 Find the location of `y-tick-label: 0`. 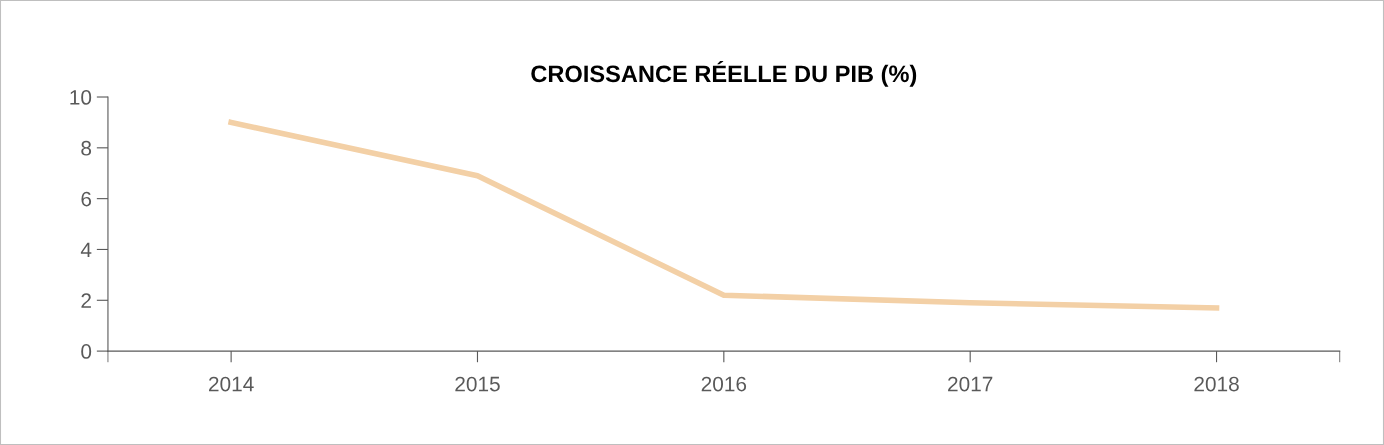

y-tick-label: 0 is located at coordinates (86, 351).